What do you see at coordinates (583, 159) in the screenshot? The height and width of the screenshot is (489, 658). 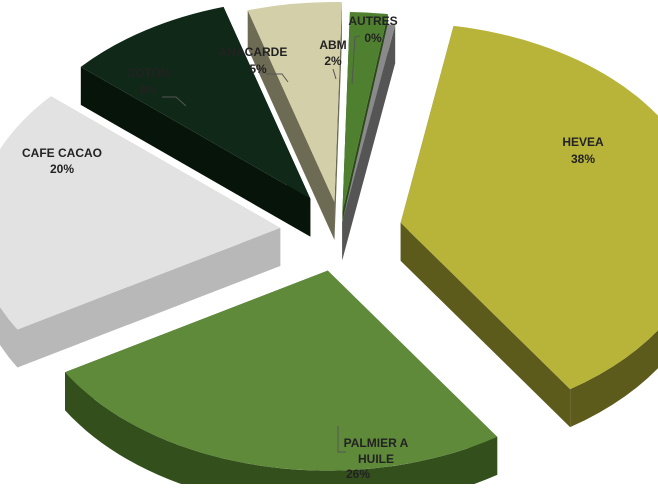 I see `slice-value-hevea: 38%` at bounding box center [583, 159].